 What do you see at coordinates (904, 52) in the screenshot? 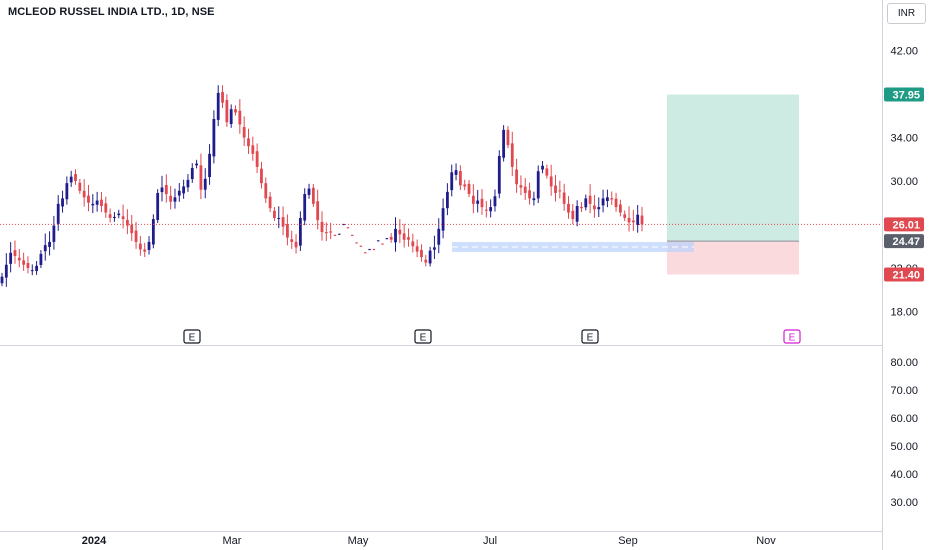
I see `price-tick-label: 42.00` at bounding box center [904, 52].